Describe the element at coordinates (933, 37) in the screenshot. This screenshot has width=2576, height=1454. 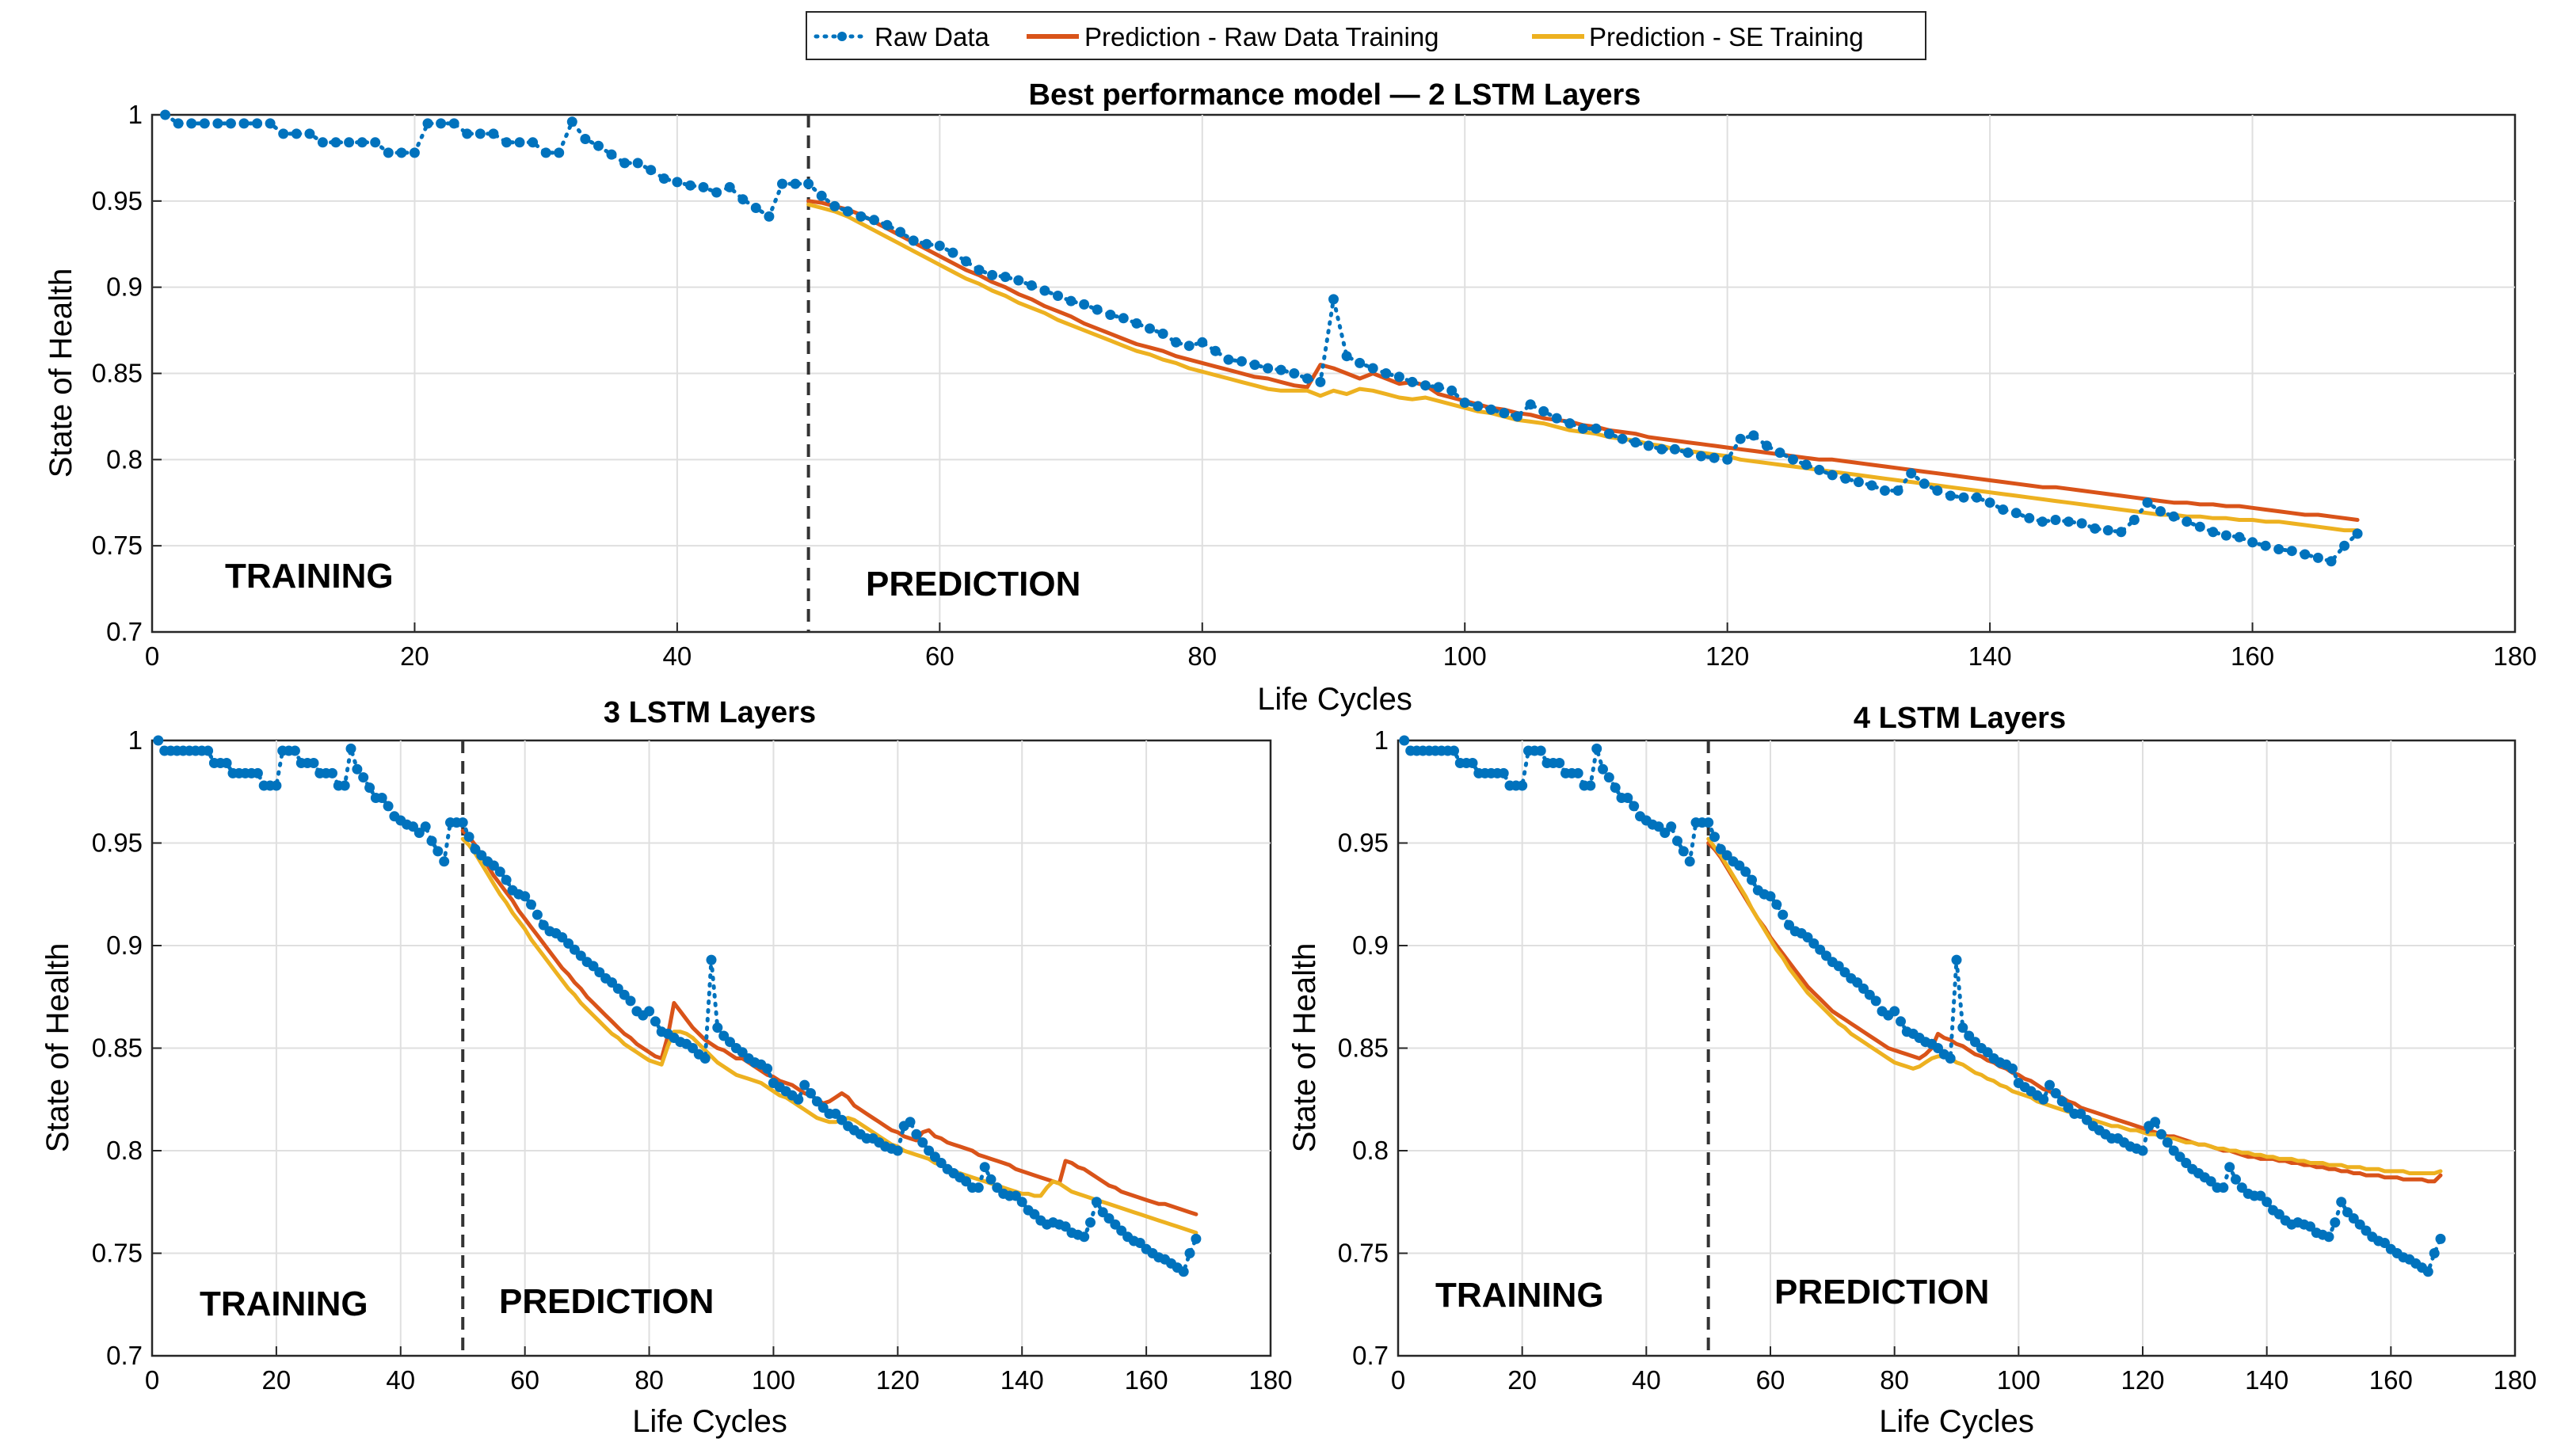
I see `legend-label-raw-data: Raw Data` at that location.